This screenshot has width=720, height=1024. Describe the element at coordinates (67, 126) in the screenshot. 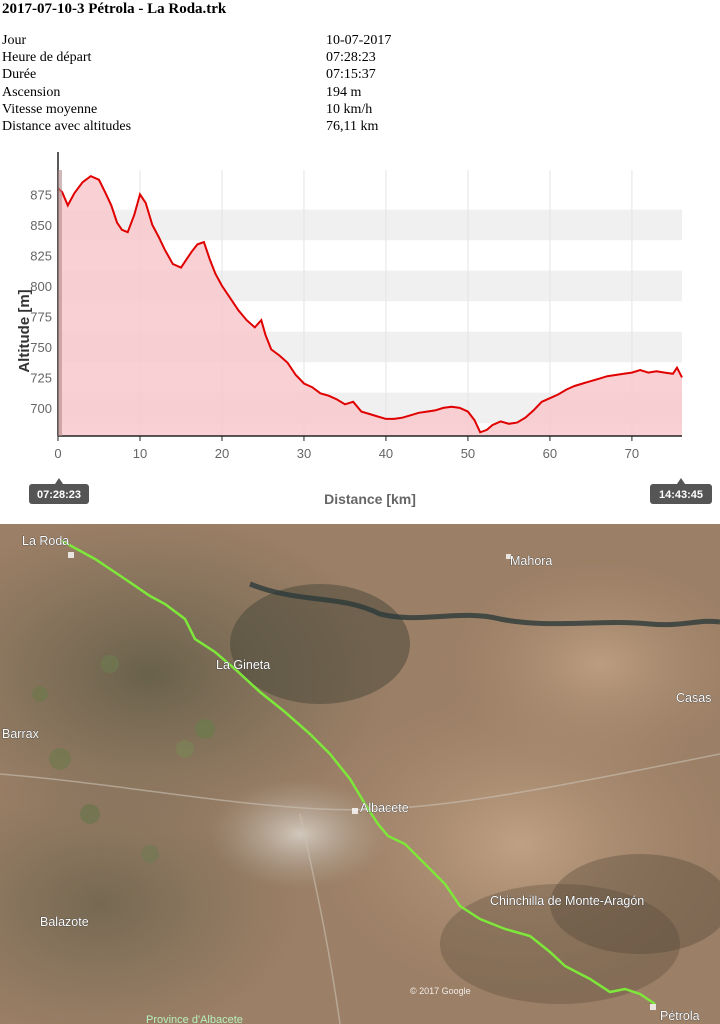

I see `info-label: Distance avec altitudes` at that location.